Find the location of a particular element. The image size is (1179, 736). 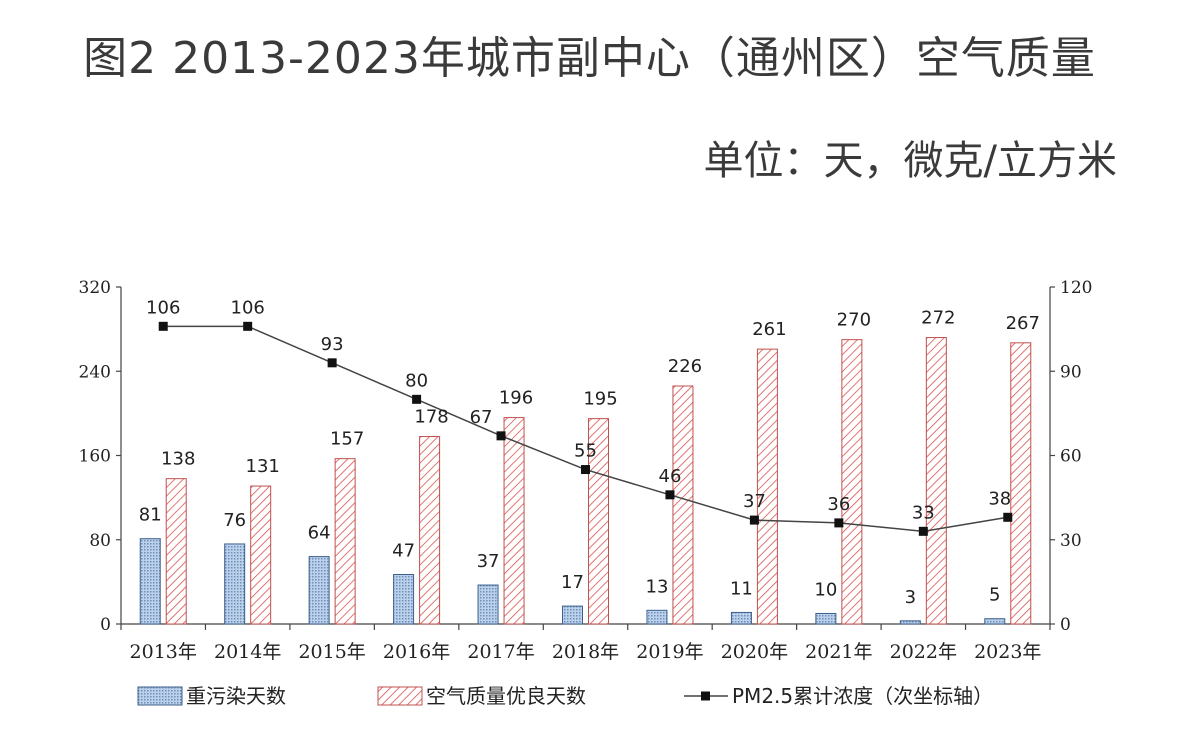

legend-swatch-good-air is located at coordinates (400, 696).